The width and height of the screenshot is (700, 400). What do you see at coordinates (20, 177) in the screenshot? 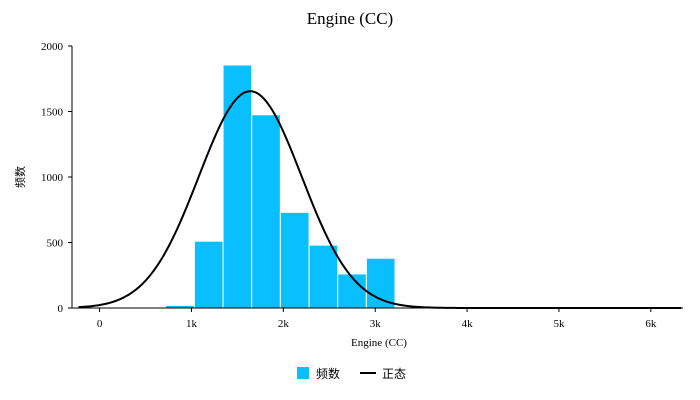
I see `y-axis-title: 频数` at bounding box center [20, 177].